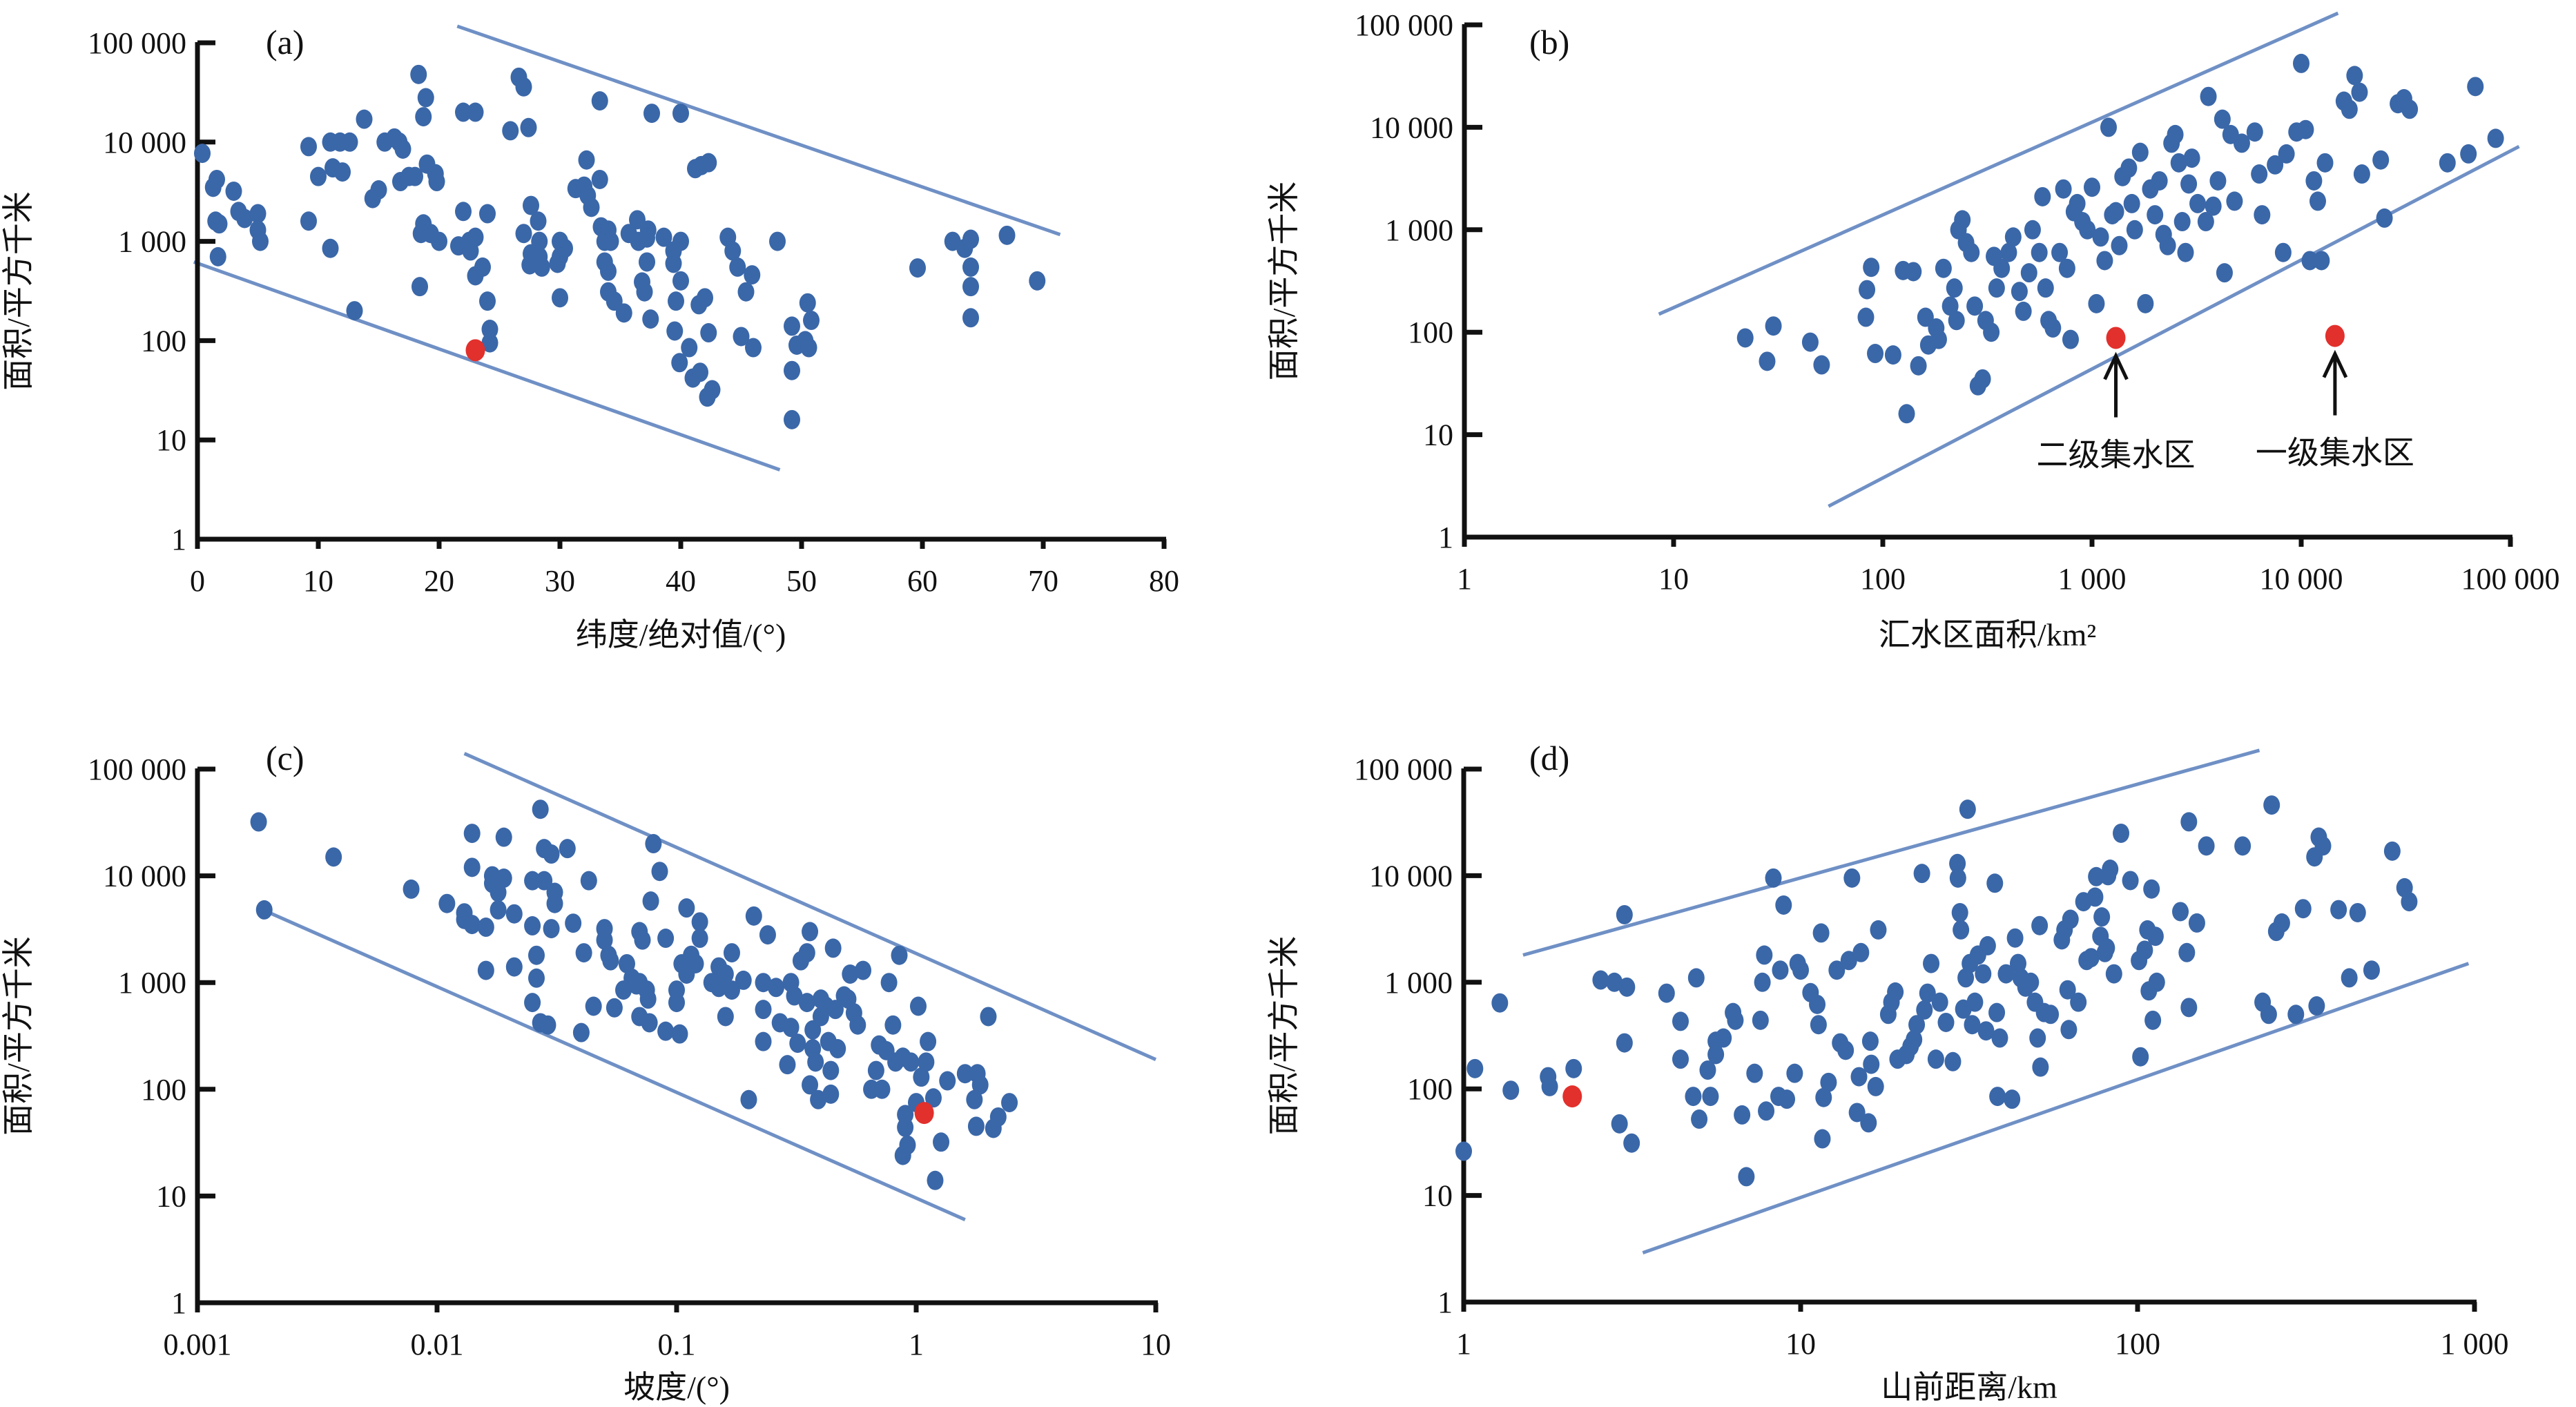  I want to click on x-axis-title: 汇水区面积/km², so click(1988, 634).